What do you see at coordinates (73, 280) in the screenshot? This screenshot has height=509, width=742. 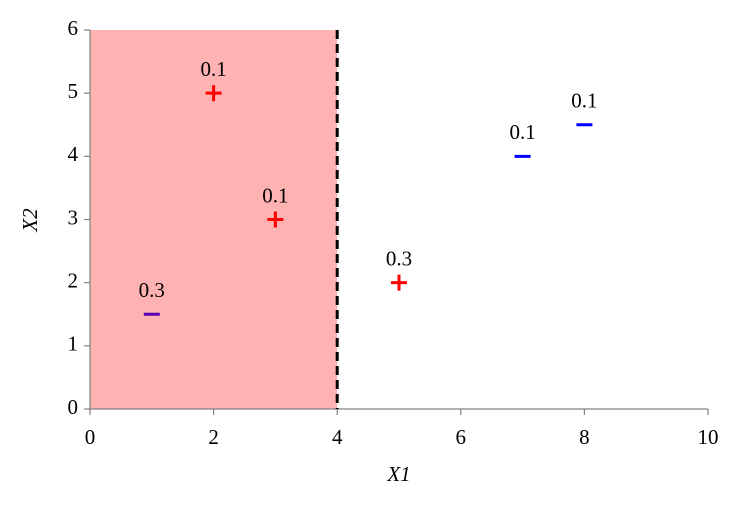 I see `y-tick-label: 2` at bounding box center [73, 280].